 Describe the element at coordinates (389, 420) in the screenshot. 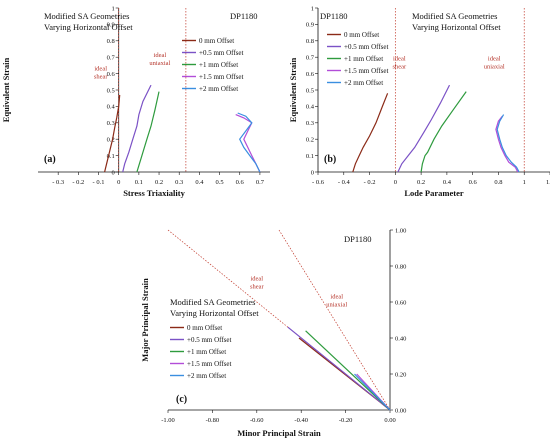

I see `x-tick-label: 0.00` at that location.